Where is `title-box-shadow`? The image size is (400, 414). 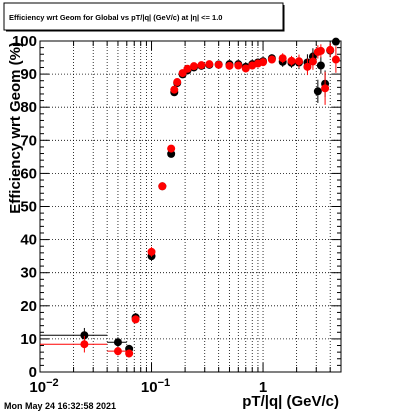 title-box-shadow is located at coordinates (145, 31).